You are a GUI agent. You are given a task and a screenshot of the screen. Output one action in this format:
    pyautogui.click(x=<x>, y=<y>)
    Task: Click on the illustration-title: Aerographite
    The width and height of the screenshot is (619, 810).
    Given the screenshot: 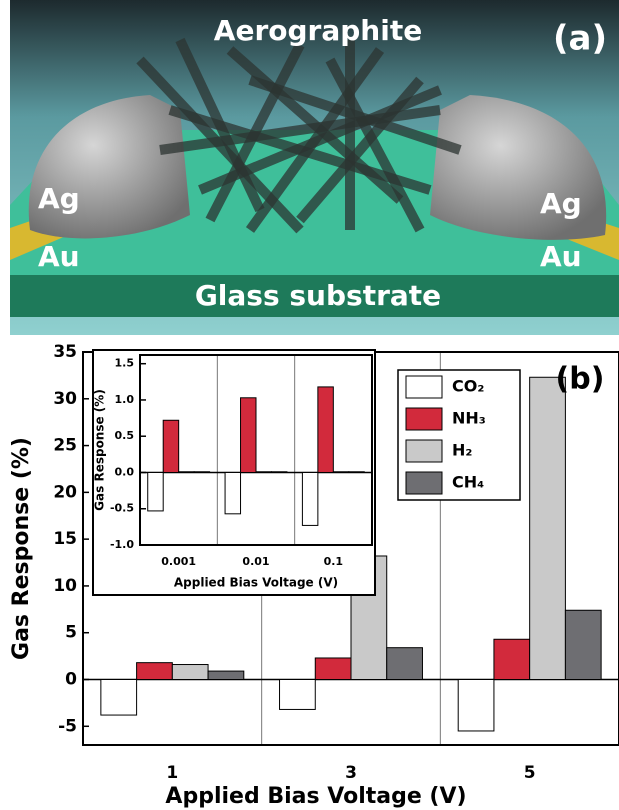 What is the action you would take?
    pyautogui.click(x=318, y=30)
    